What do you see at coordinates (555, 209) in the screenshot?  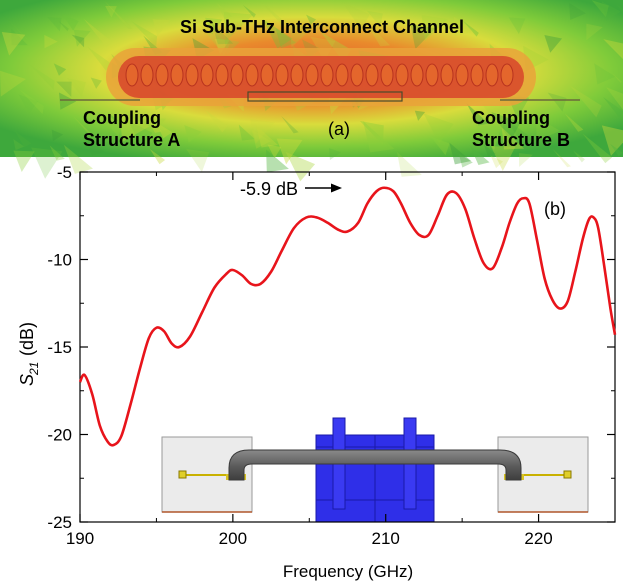 I see `panel-b-label: (b)` at bounding box center [555, 209].